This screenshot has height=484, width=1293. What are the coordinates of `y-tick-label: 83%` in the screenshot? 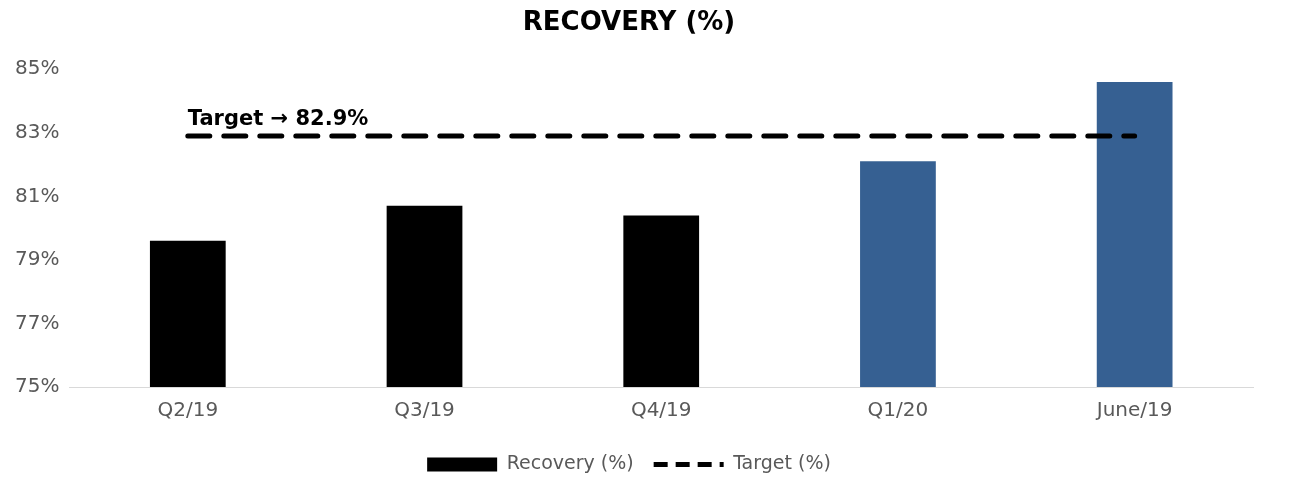 It's located at (37, 130).